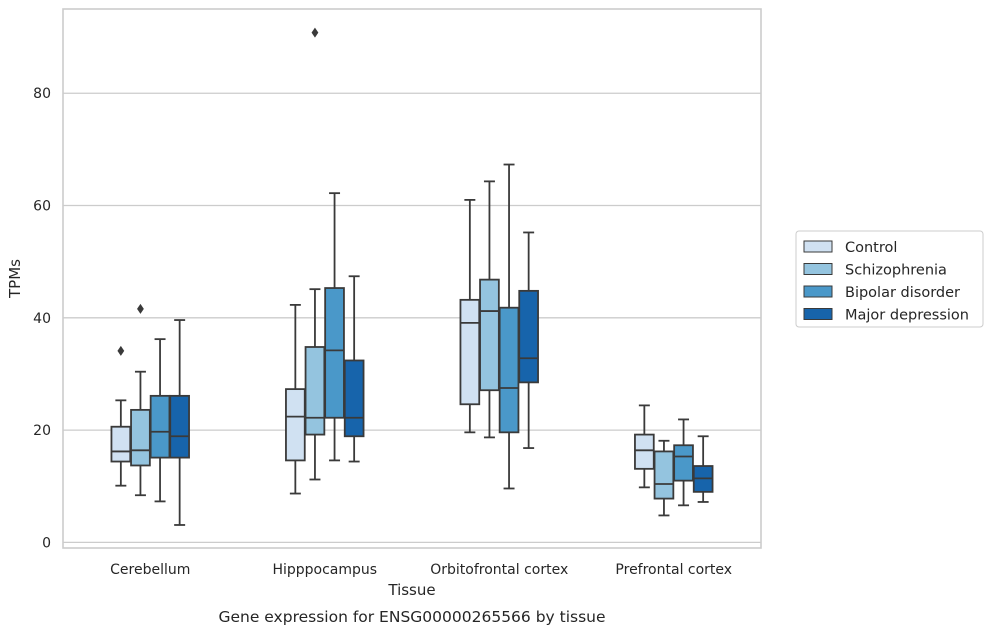  Describe the element at coordinates (871, 248) in the screenshot. I see `legend-label-control: Control` at that location.